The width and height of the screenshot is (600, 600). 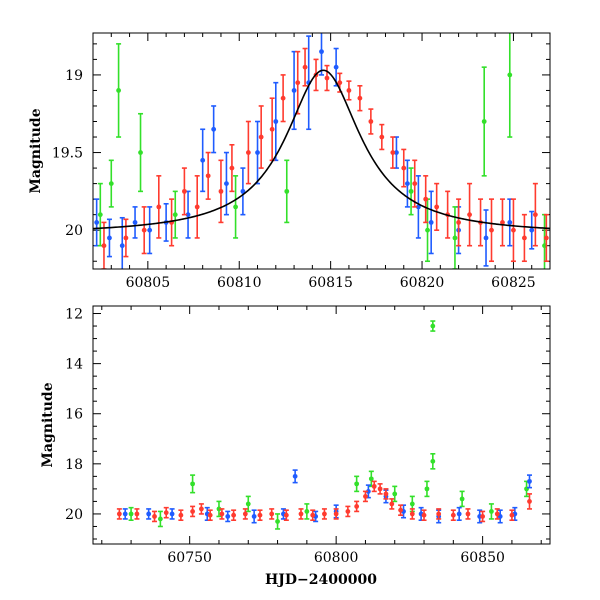 I want to click on bottom-y-tick-label: 14, so click(x=74, y=365).